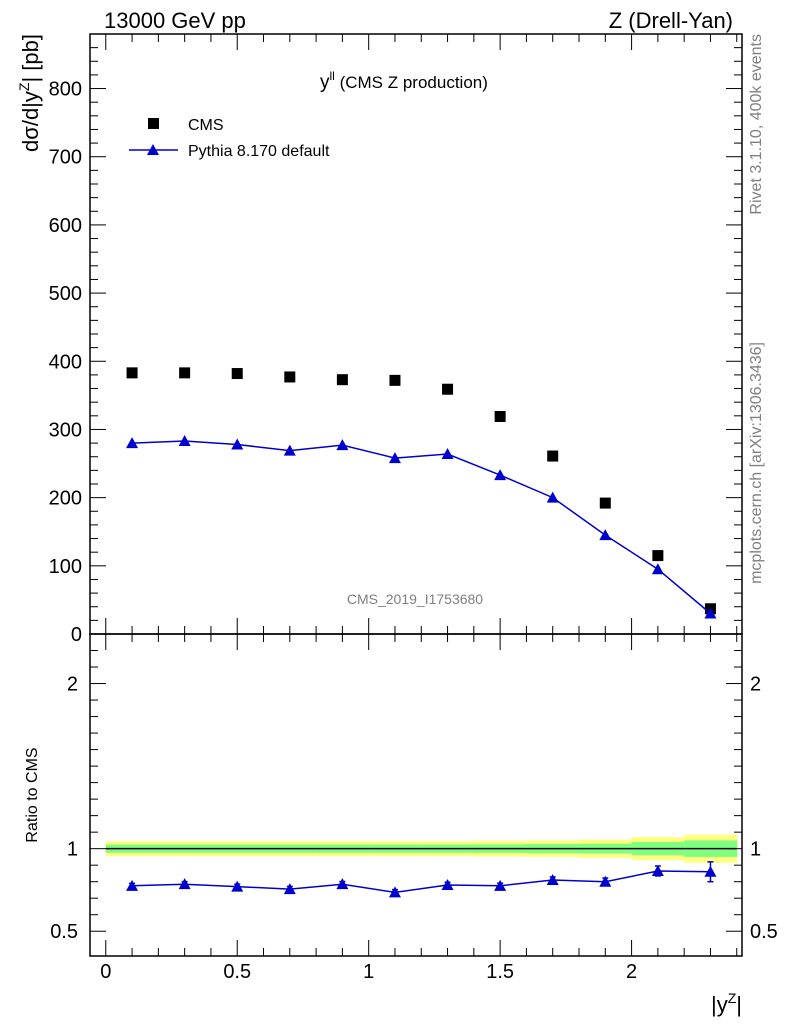  I want to click on main-plot-title: yll (CMS Z production), so click(404, 81).